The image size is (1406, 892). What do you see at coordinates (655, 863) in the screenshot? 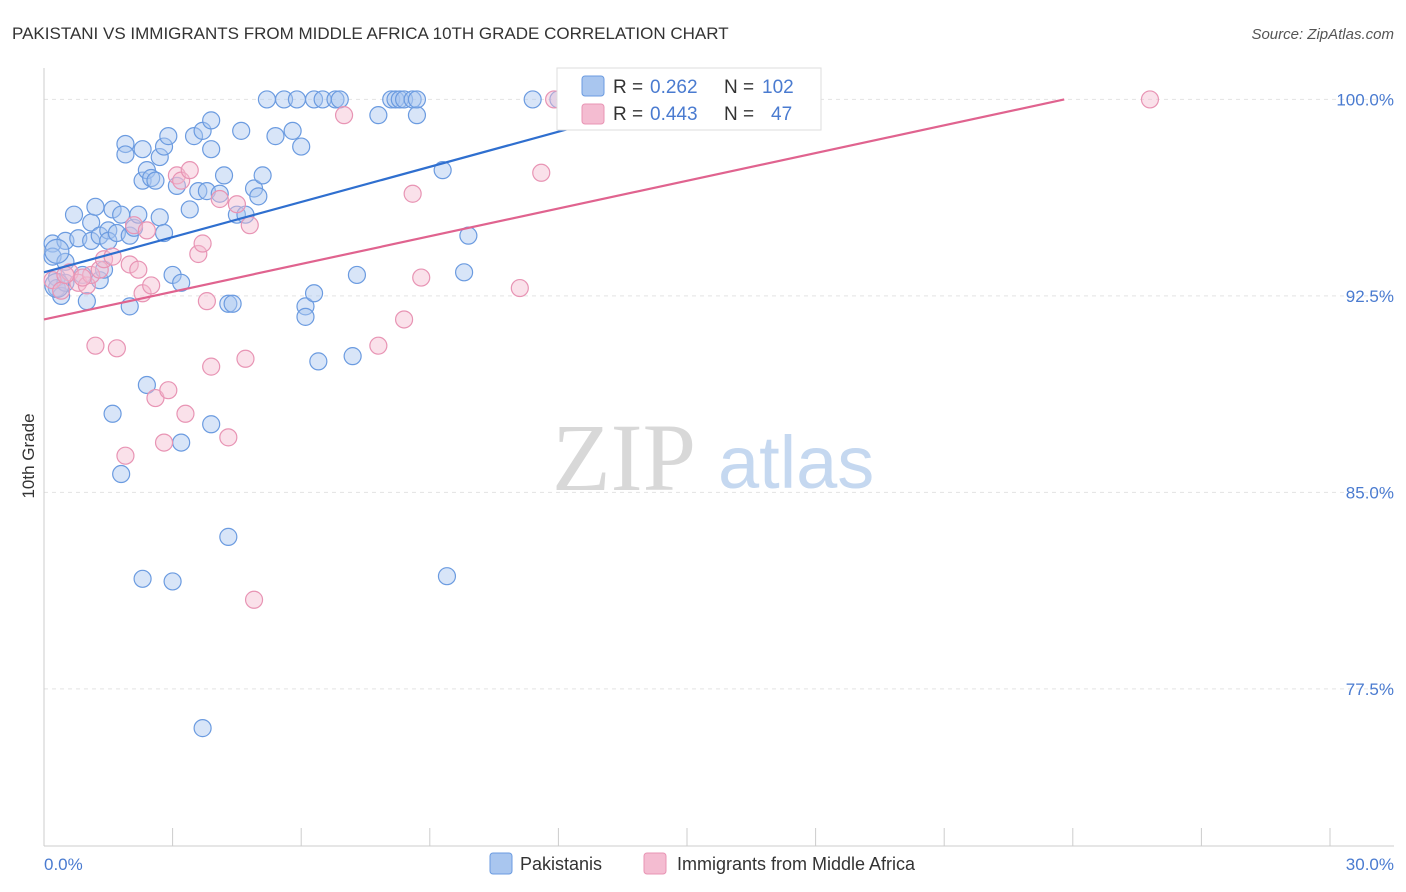
I see `legend-swatch-middle-africa` at bounding box center [655, 863].